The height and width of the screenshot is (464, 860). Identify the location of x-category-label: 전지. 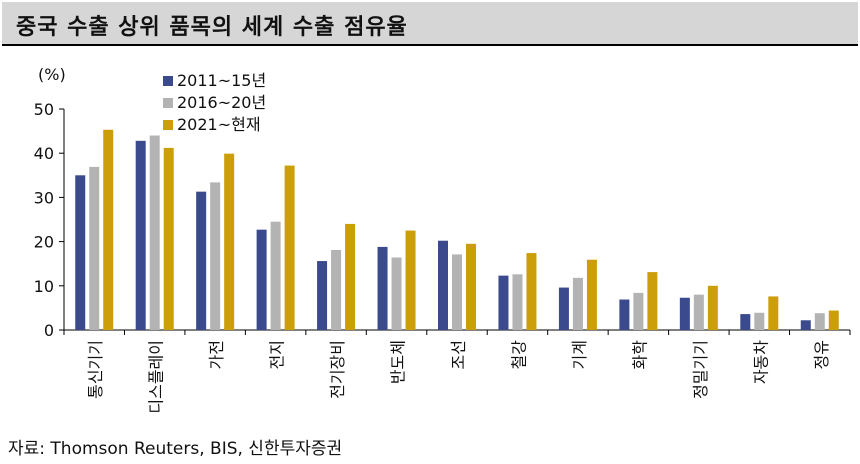
(277, 354).